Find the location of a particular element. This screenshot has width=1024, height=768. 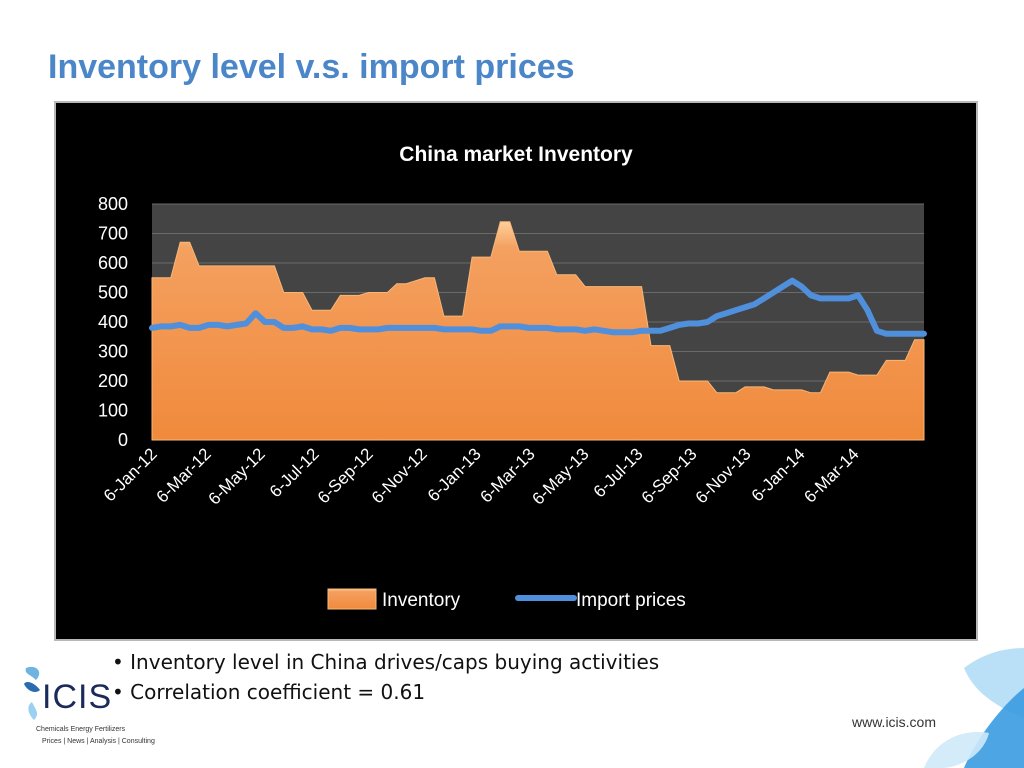

website-link: www.icis.com is located at coordinates (894, 722).